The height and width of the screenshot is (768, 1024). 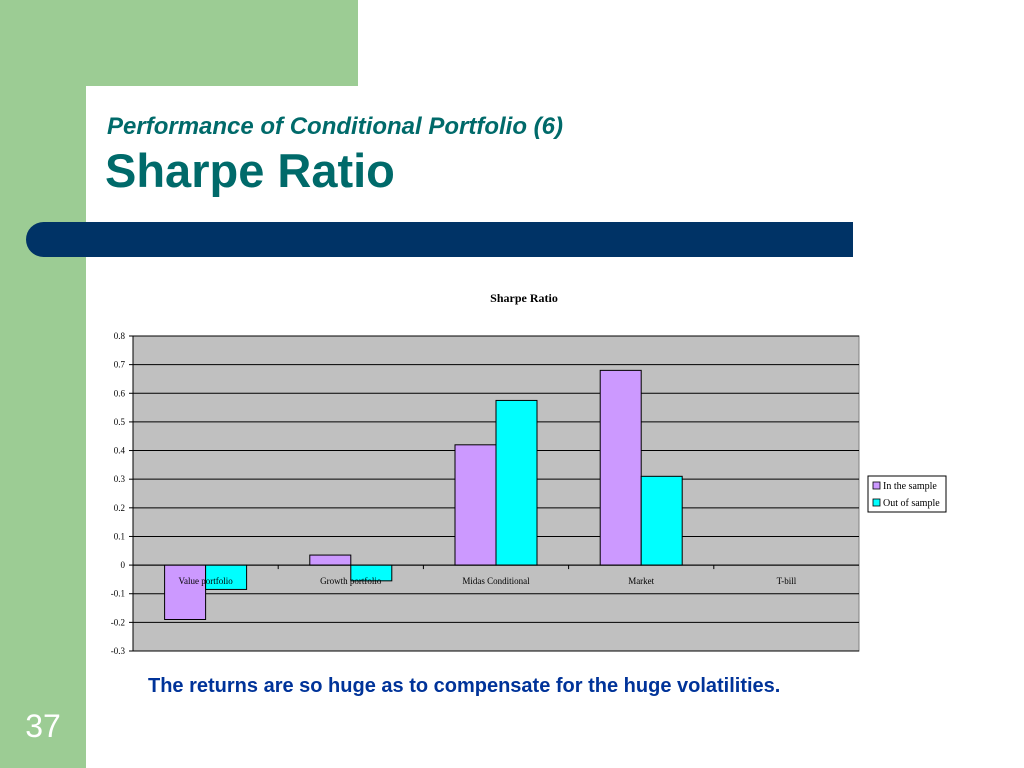 What do you see at coordinates (120, 422) in the screenshot?
I see `y-tick-label: 0.5` at bounding box center [120, 422].